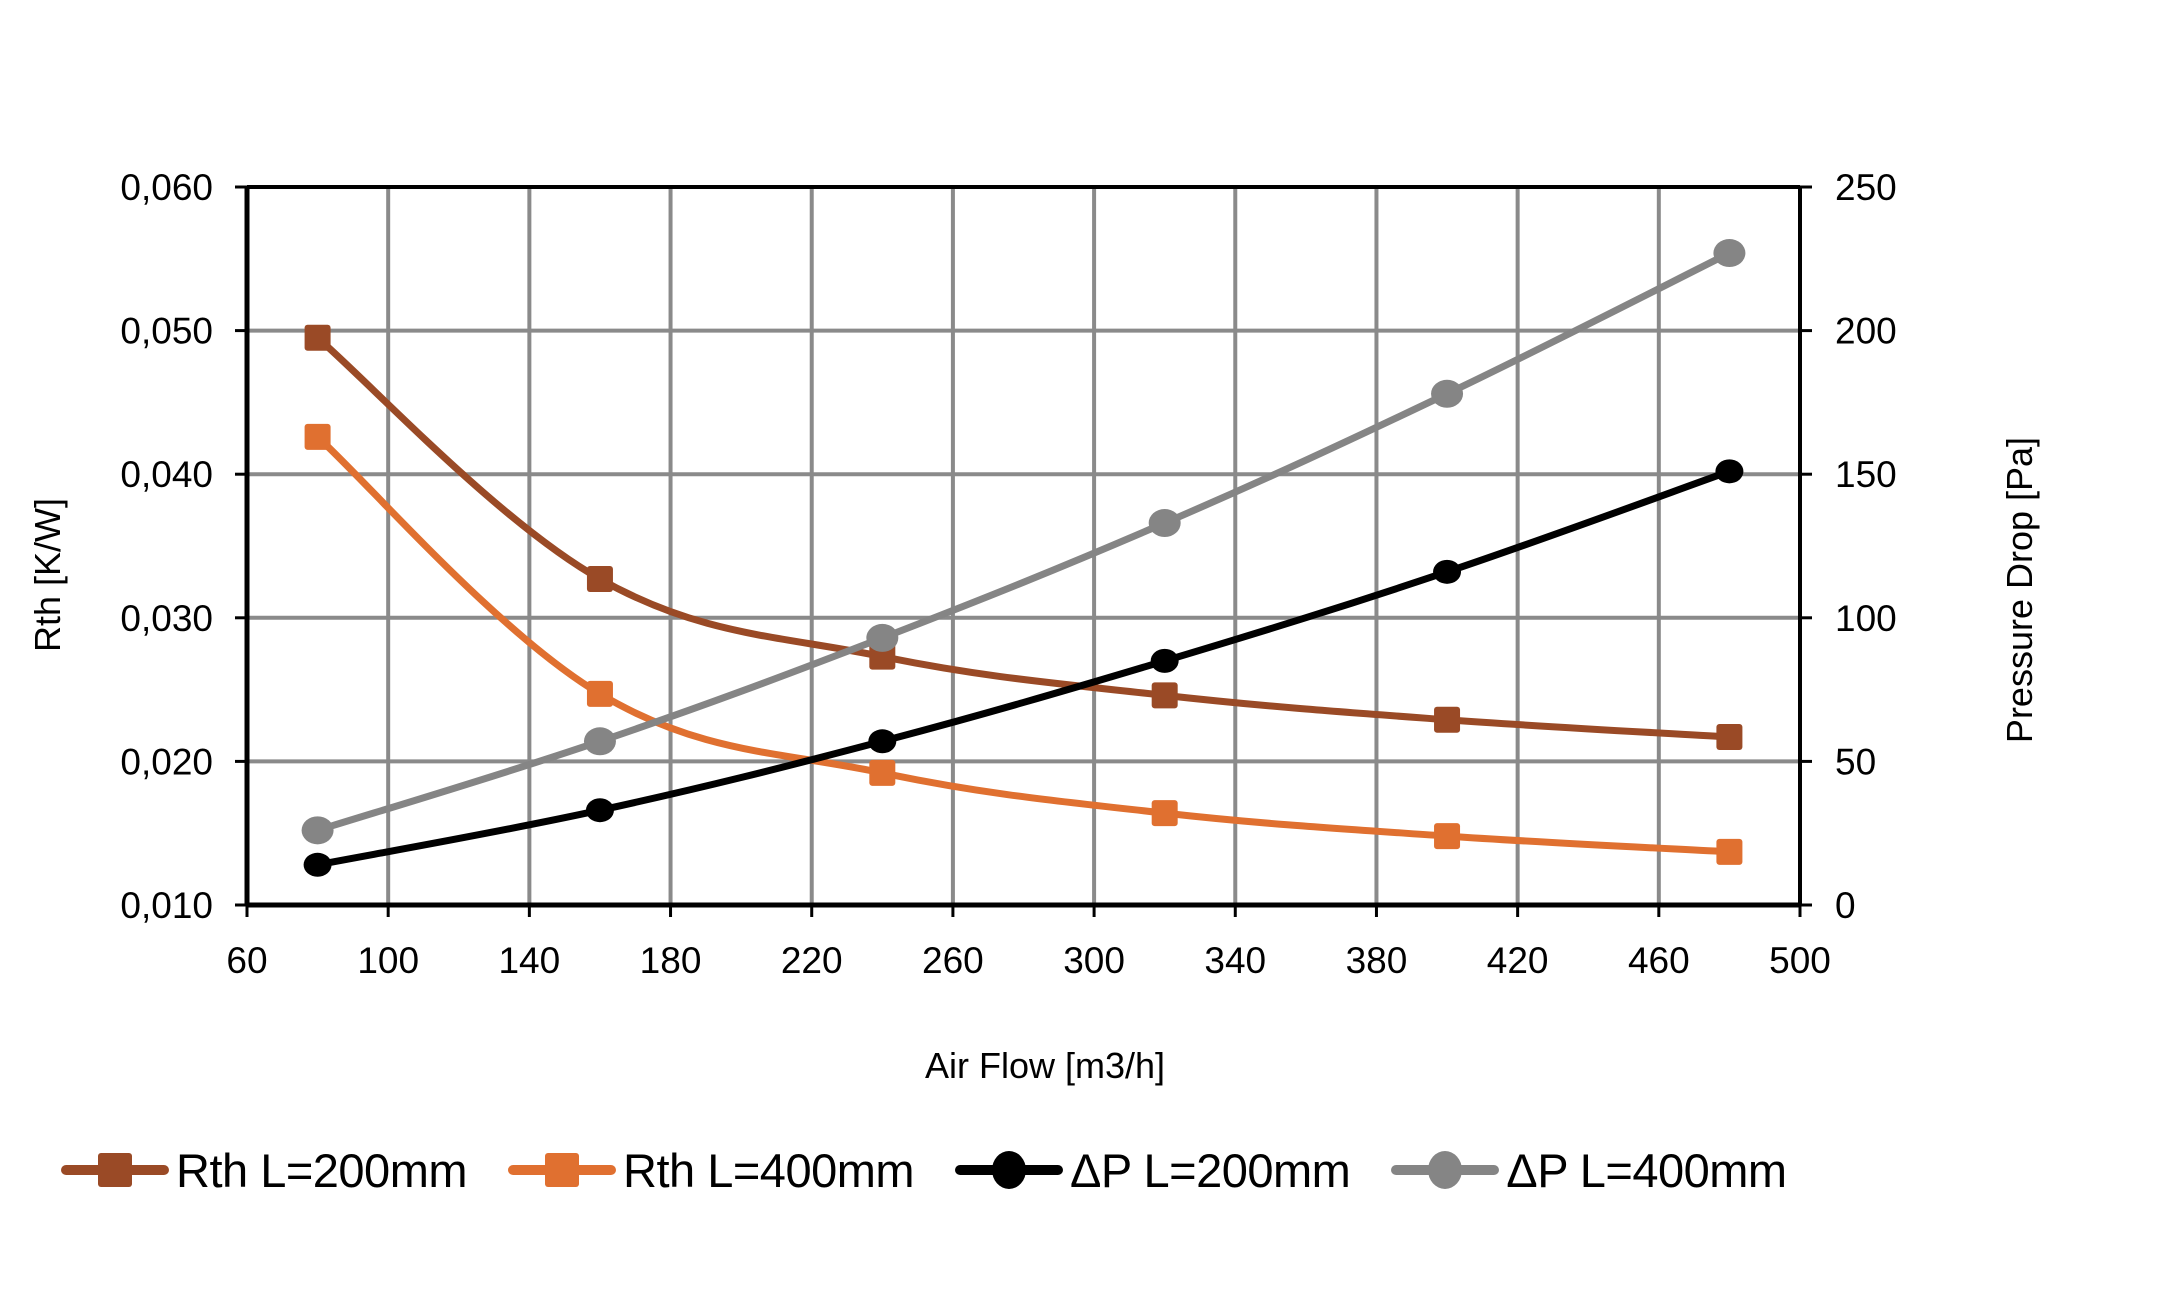 The width and height of the screenshot is (2166, 1296). Describe the element at coordinates (1866, 474) in the screenshot. I see `y2-tick-label: 150` at that location.